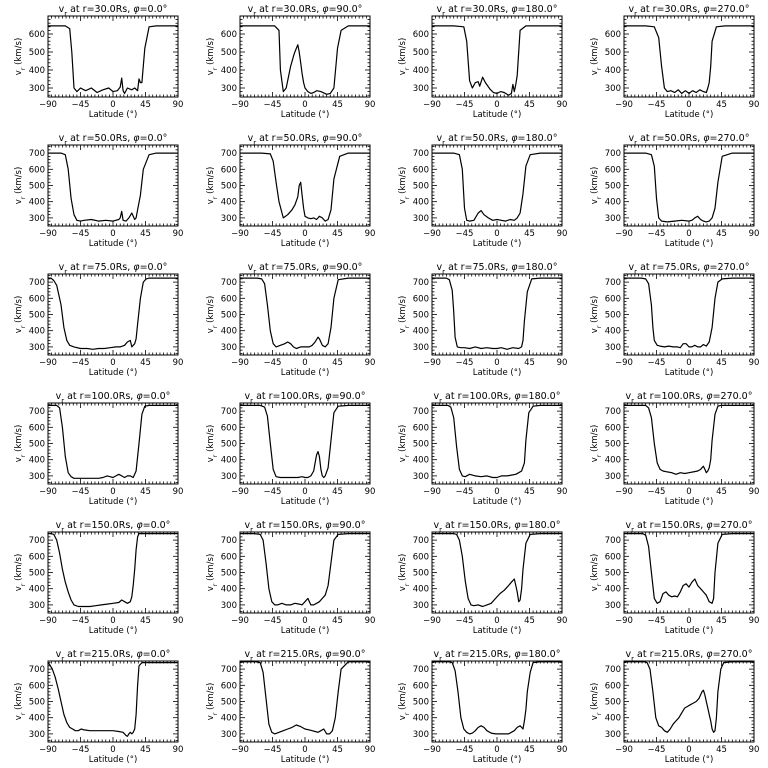  Describe the element at coordinates (689, 269) in the screenshot. I see `panel-title: vr at r=75.0Rs, φ=270.0°` at that location.